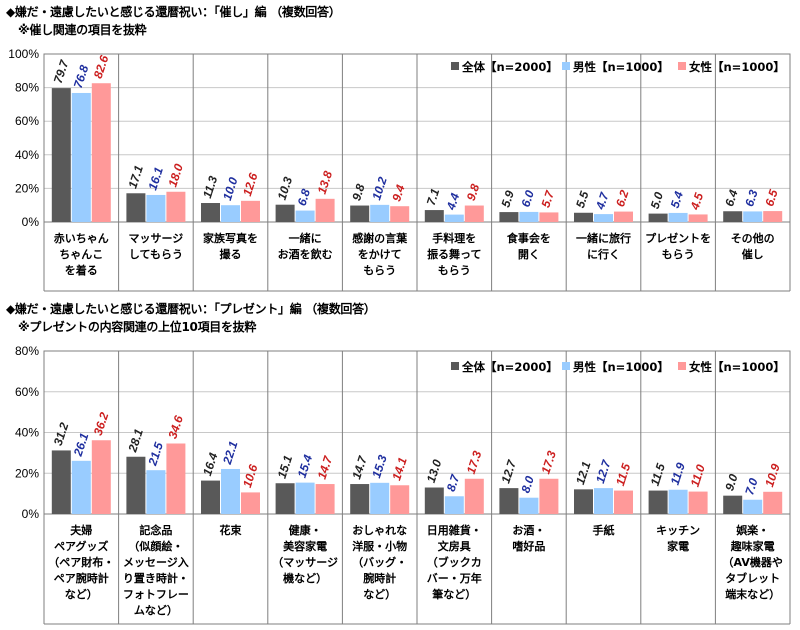  What do you see at coordinates (583, 472) in the screenshot?
I see `data-label: 12.1` at bounding box center [583, 472].